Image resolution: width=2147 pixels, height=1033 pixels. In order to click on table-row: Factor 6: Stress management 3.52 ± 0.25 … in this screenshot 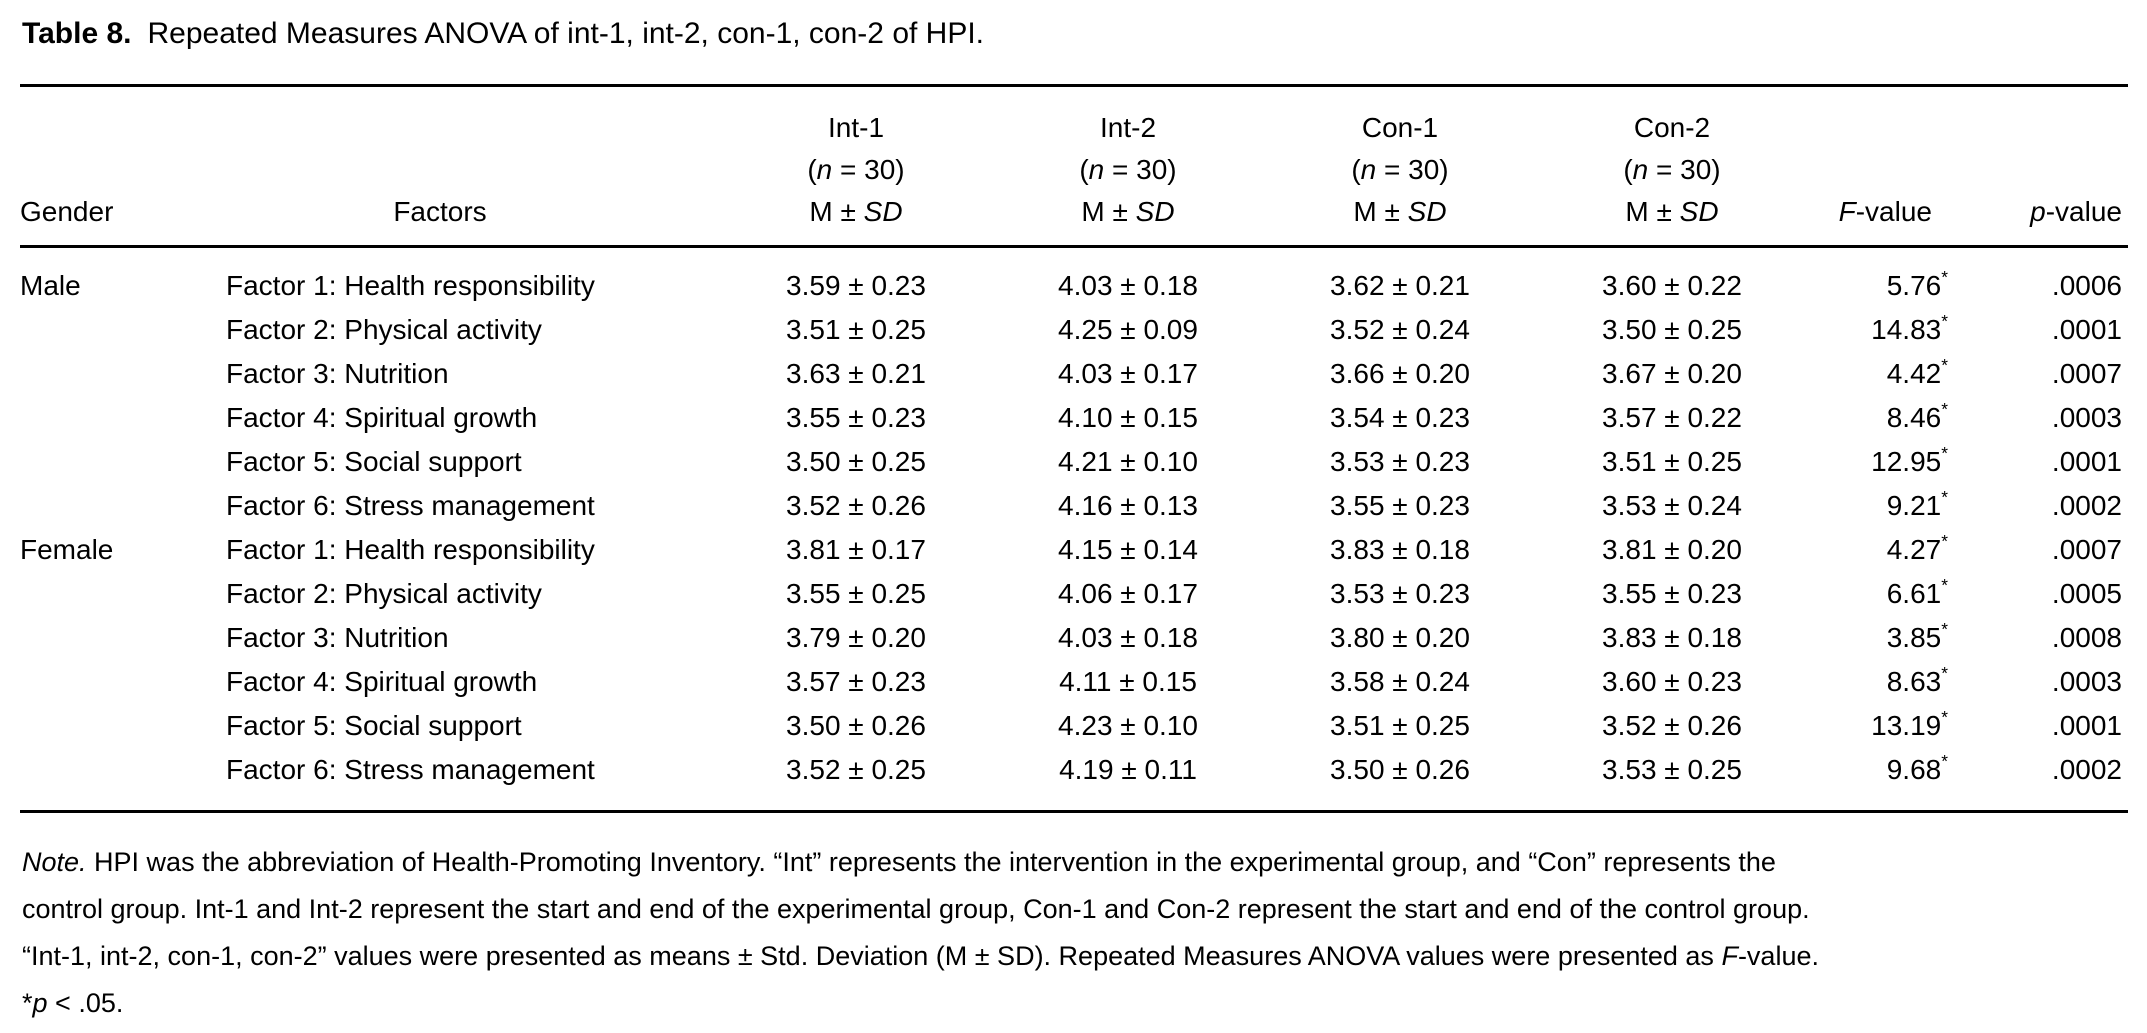, I will do `click(1074, 780)`.